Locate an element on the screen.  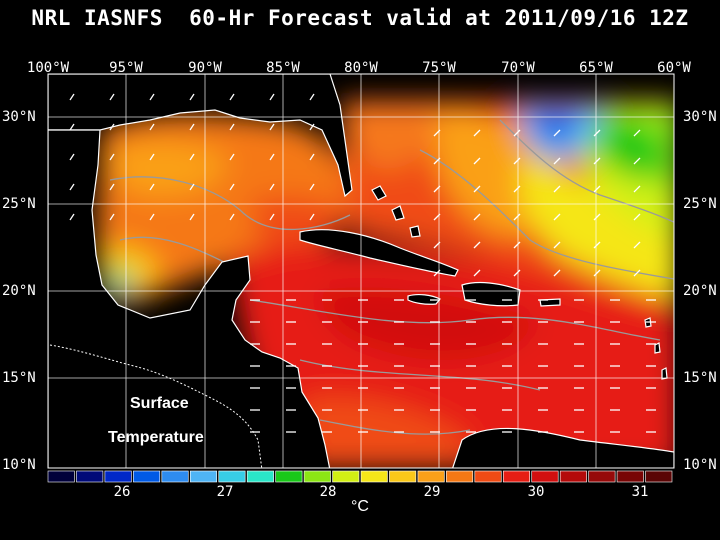
lon-label-65w: 65°W is located at coordinates (596, 68).